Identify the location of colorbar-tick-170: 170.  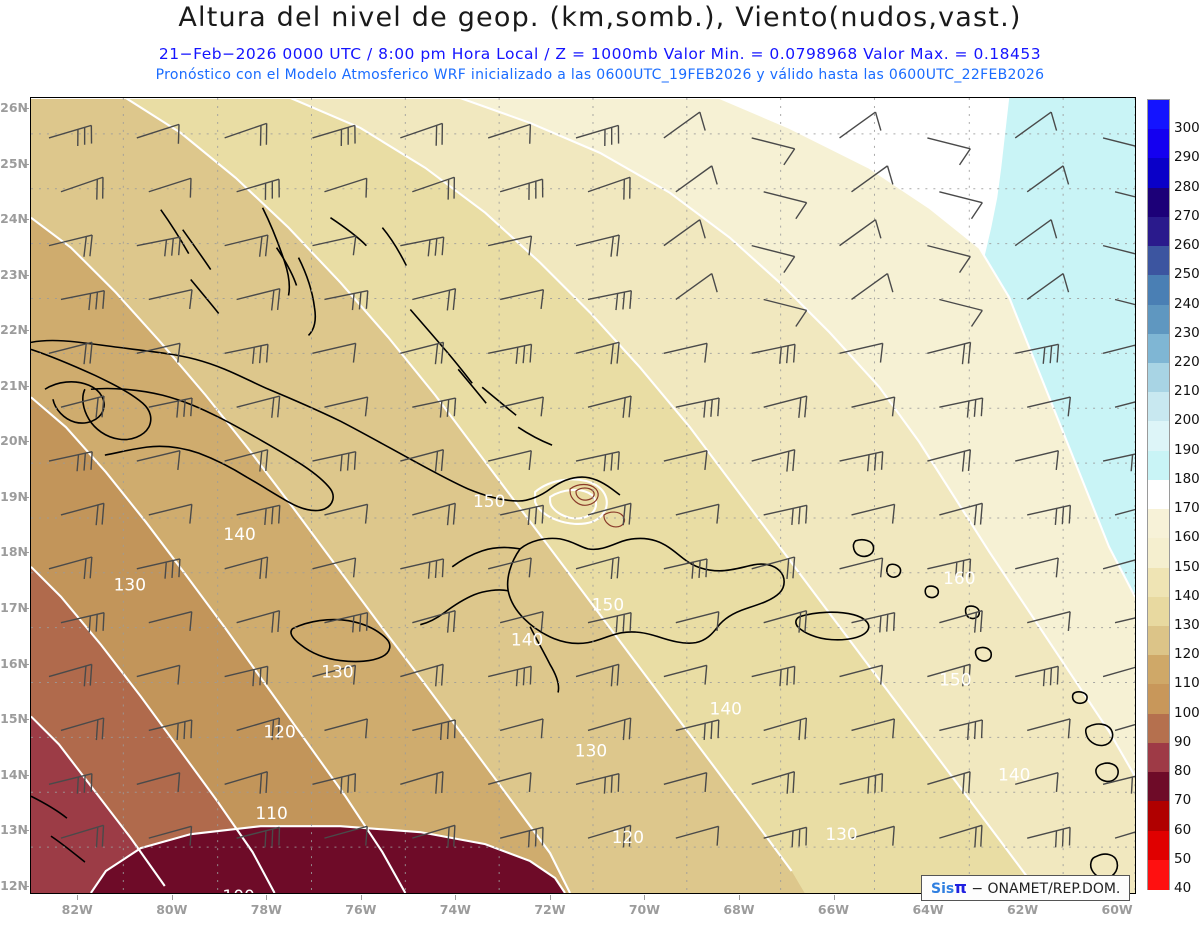
(1187, 508).